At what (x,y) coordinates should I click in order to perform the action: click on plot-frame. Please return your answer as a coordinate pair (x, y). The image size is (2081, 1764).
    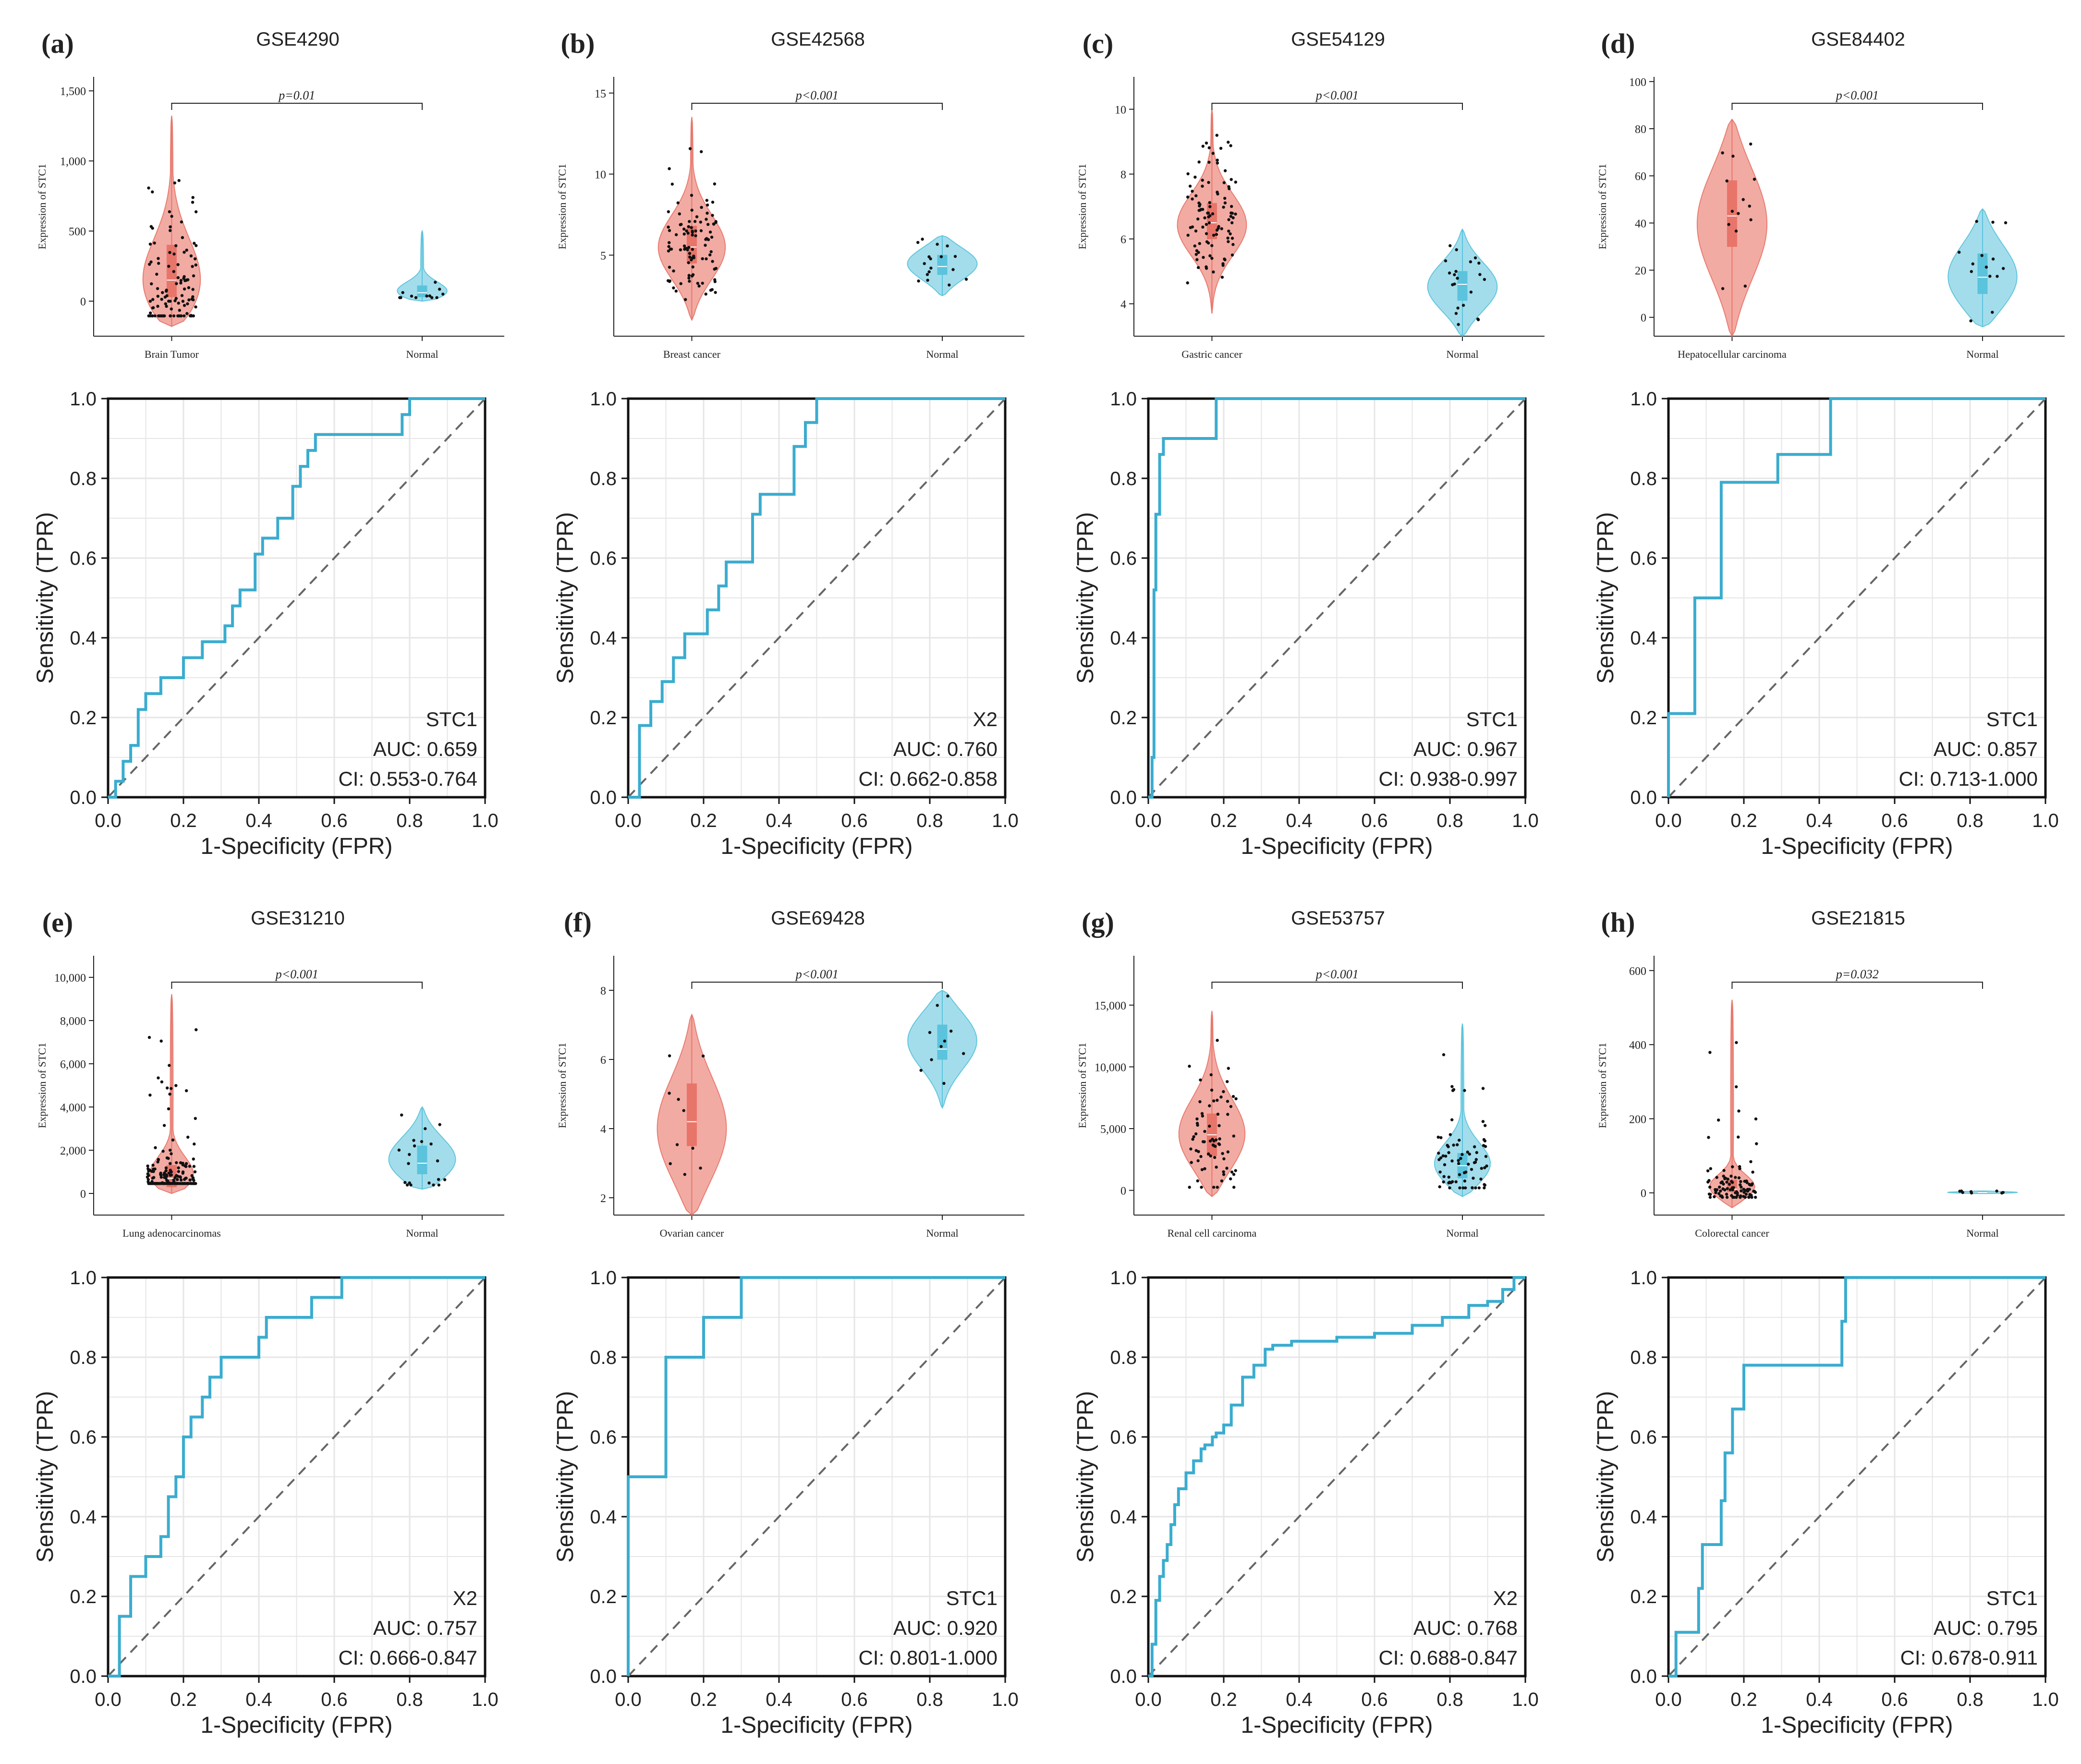
    Looking at the image, I should click on (297, 1477).